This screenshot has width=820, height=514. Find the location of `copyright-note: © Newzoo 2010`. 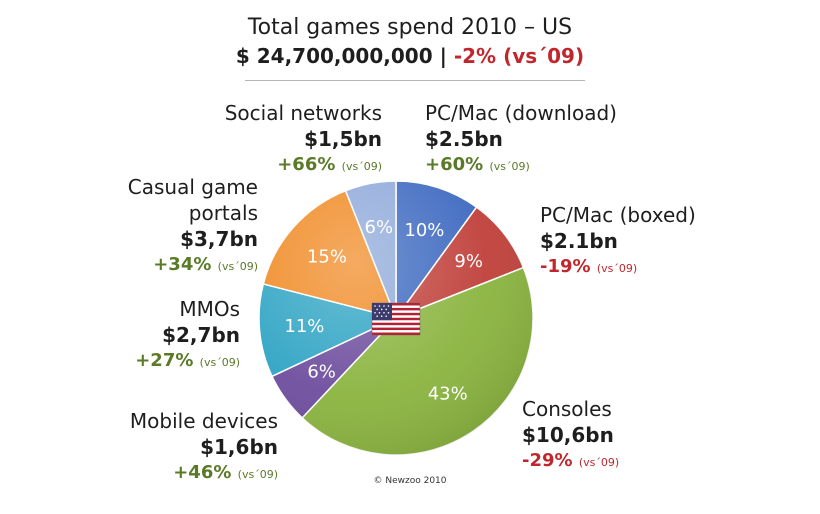

copyright-note: © Newzoo 2010 is located at coordinates (410, 481).